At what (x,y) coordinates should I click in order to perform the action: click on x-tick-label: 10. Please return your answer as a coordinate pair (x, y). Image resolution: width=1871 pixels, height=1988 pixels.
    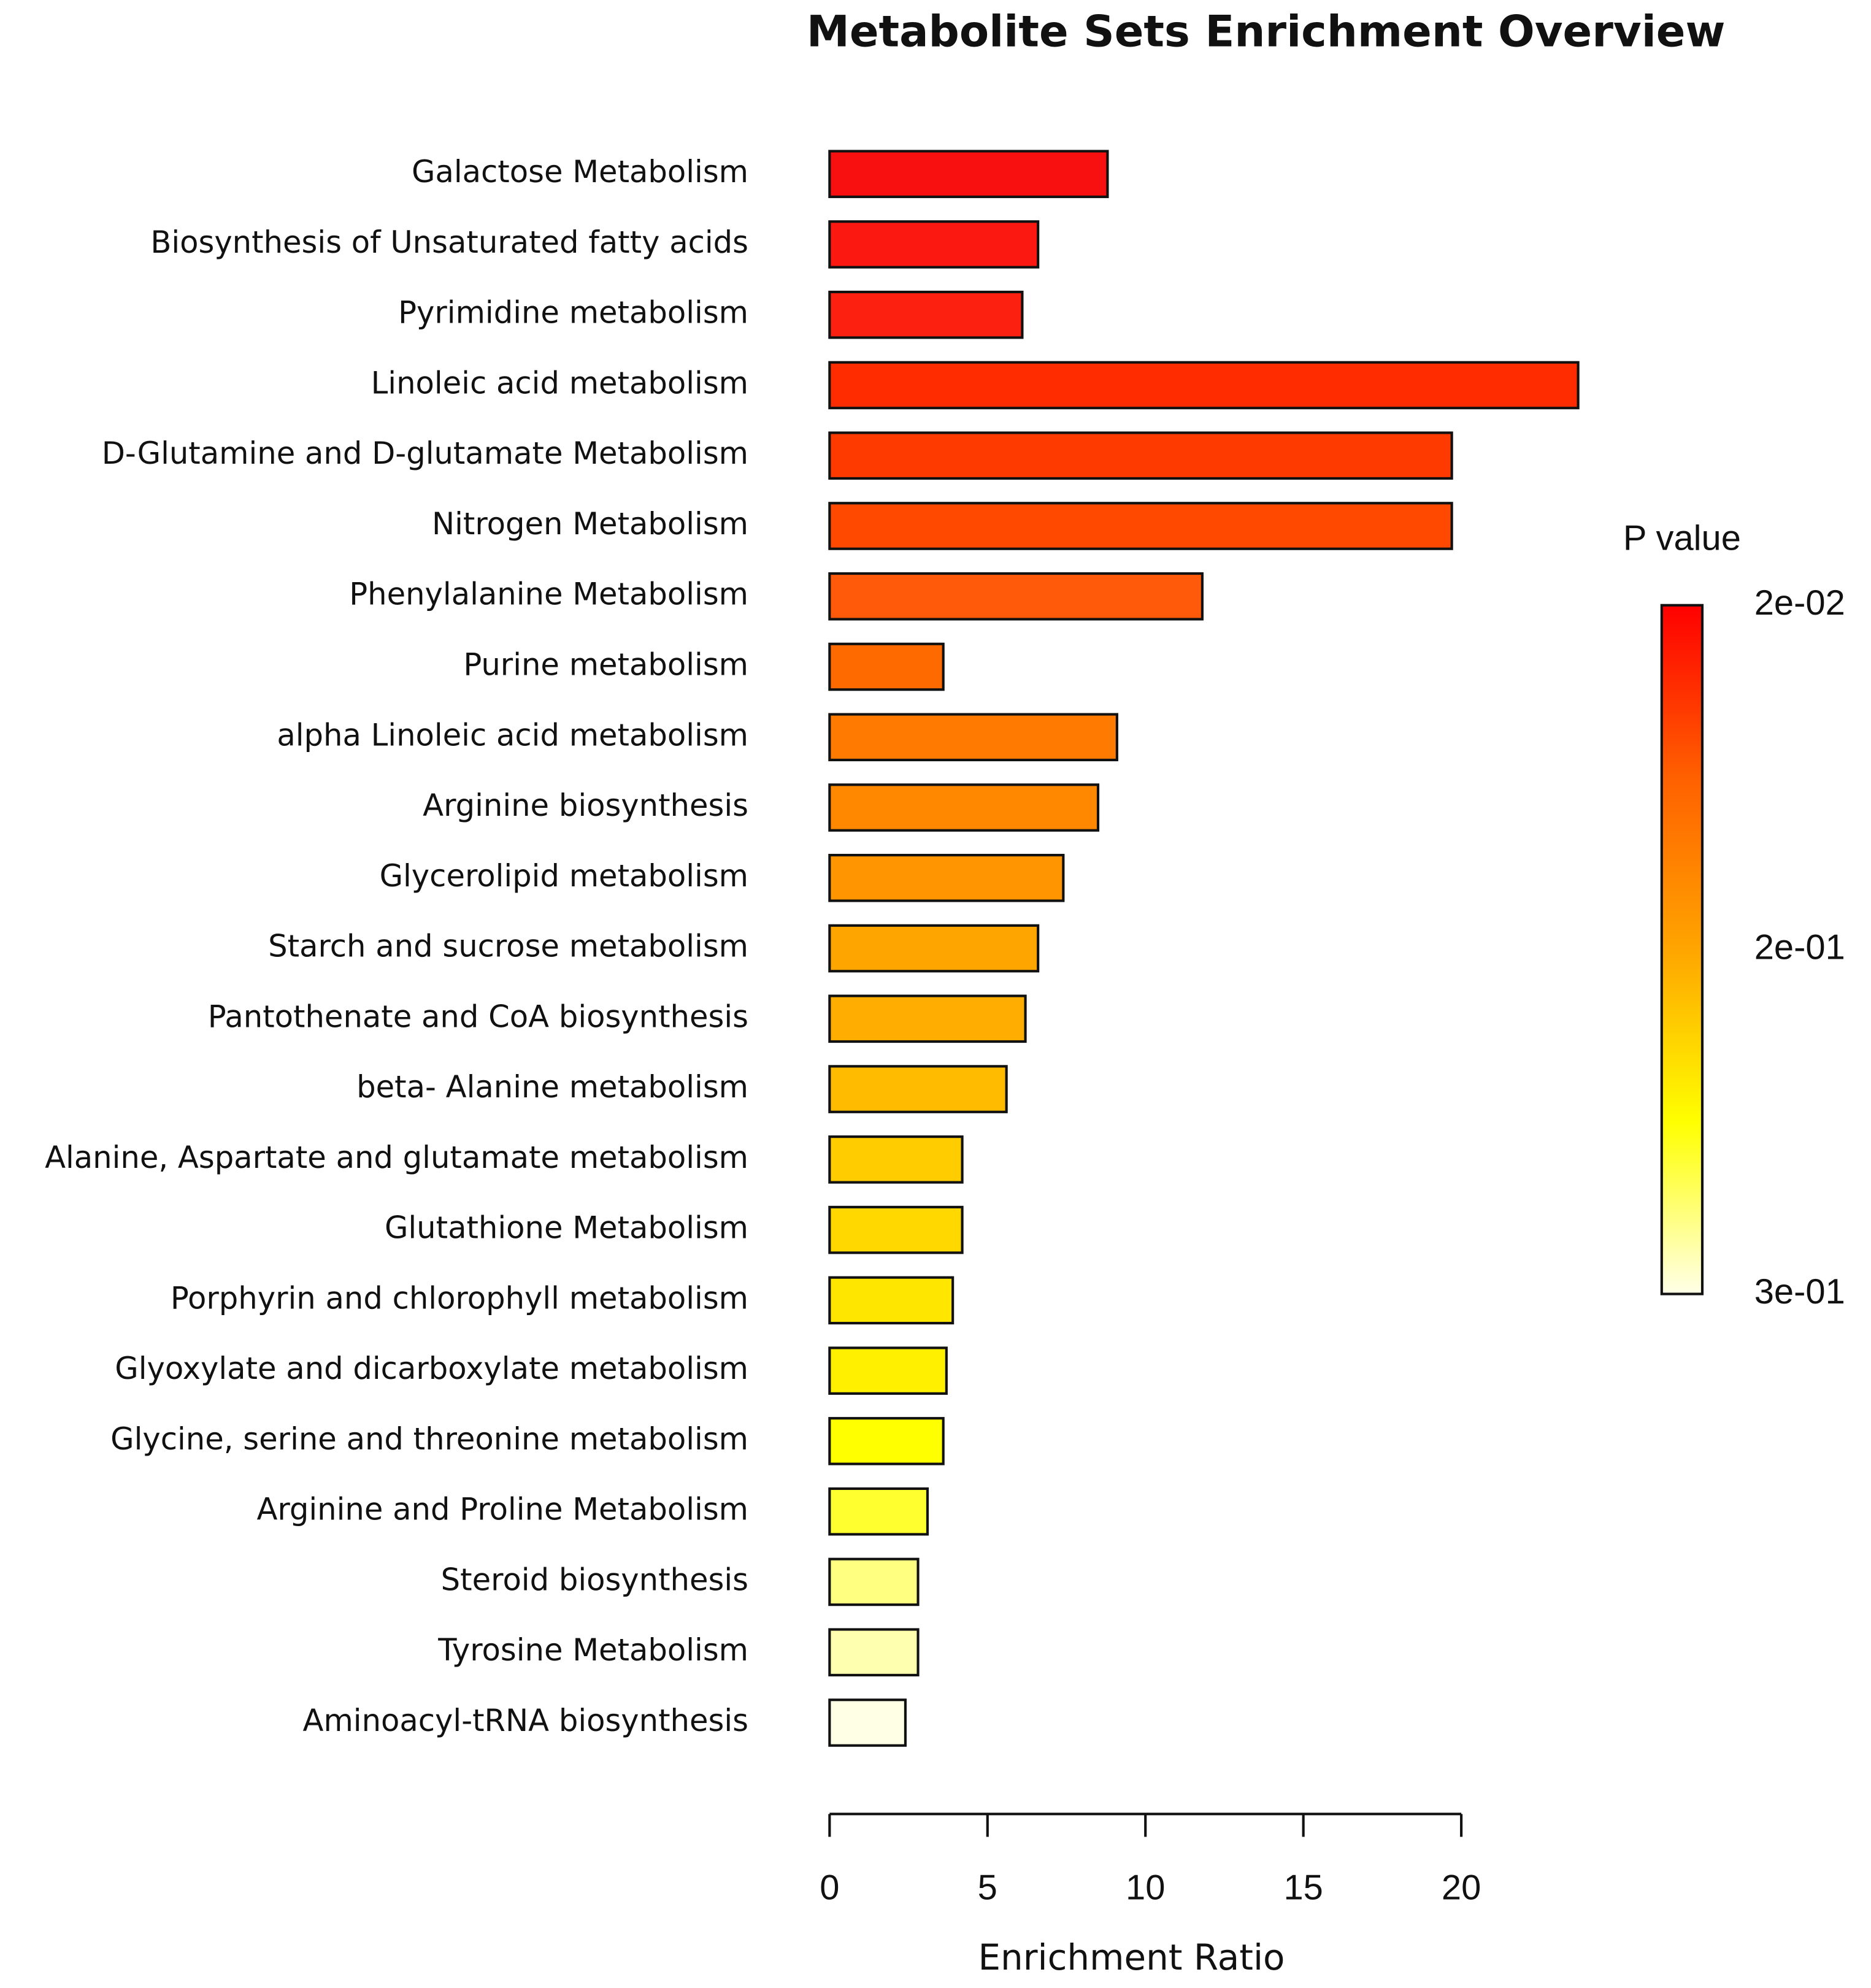
    Looking at the image, I should click on (1145, 1888).